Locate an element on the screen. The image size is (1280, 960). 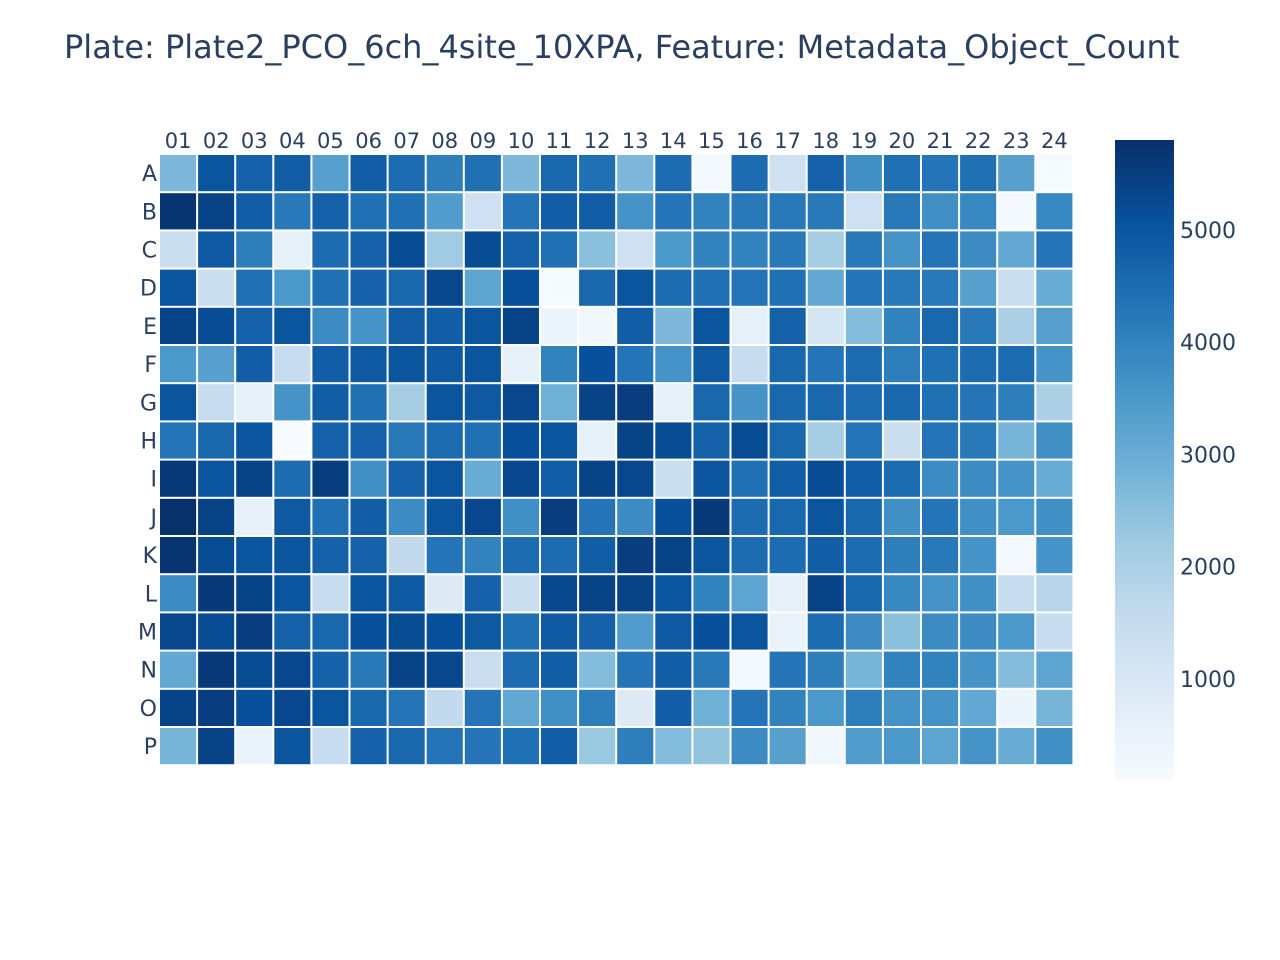
heatmap-cell-F03 is located at coordinates (254, 364).